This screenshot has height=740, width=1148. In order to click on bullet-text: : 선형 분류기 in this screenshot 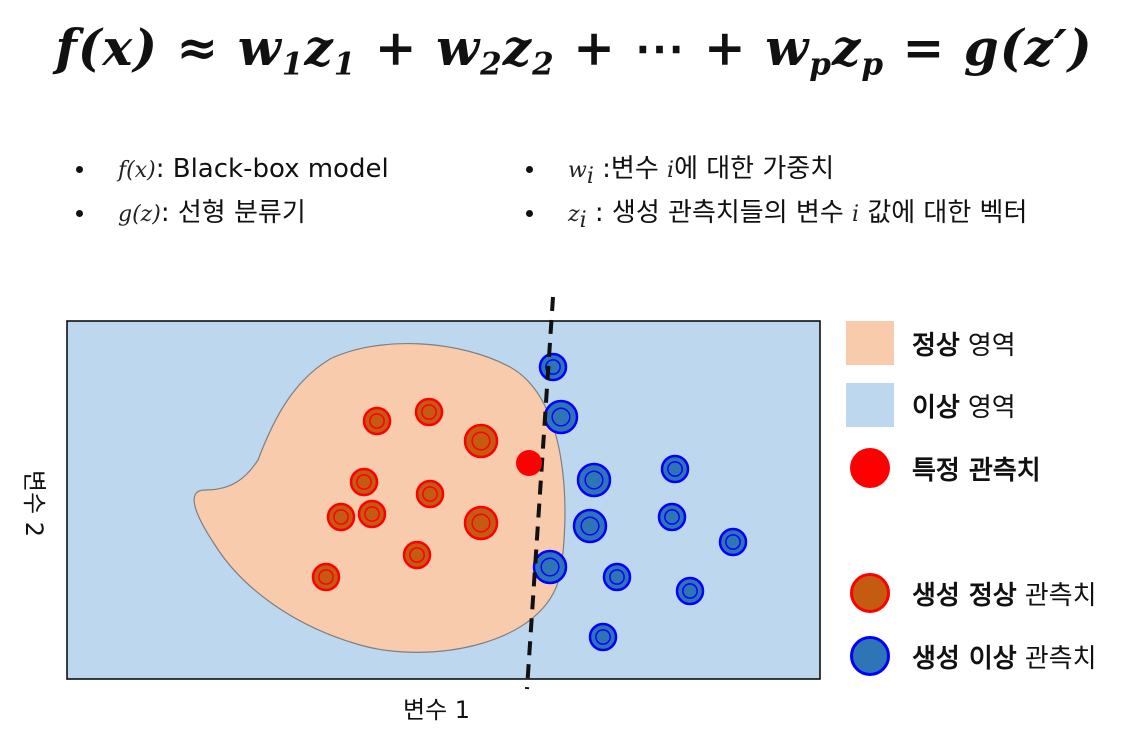, I will do `click(233, 213)`.